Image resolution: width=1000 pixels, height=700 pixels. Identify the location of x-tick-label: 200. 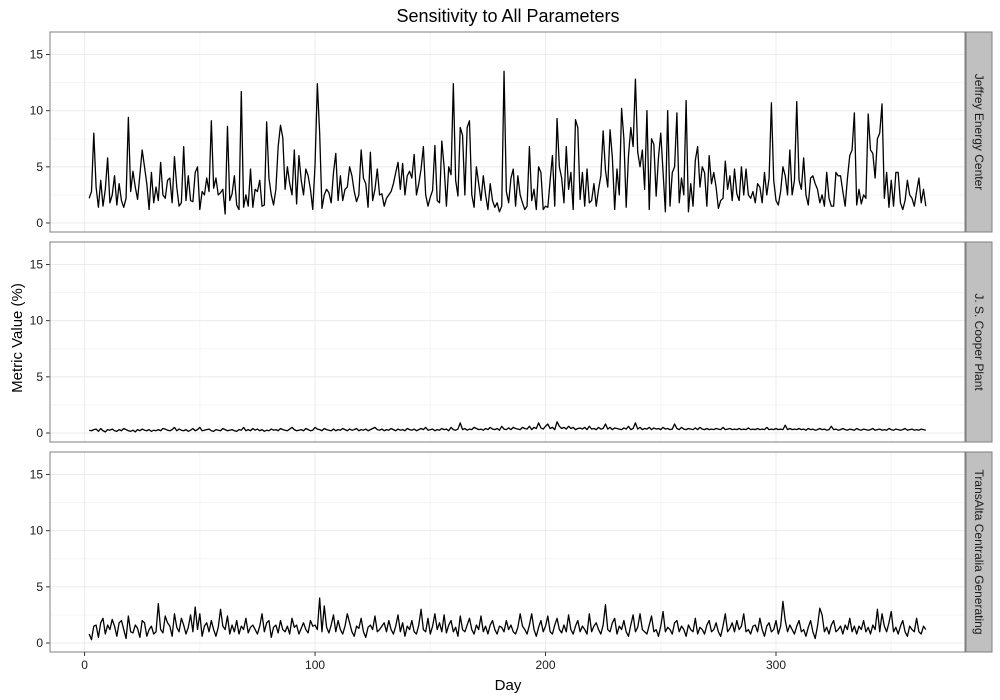
(546, 665).